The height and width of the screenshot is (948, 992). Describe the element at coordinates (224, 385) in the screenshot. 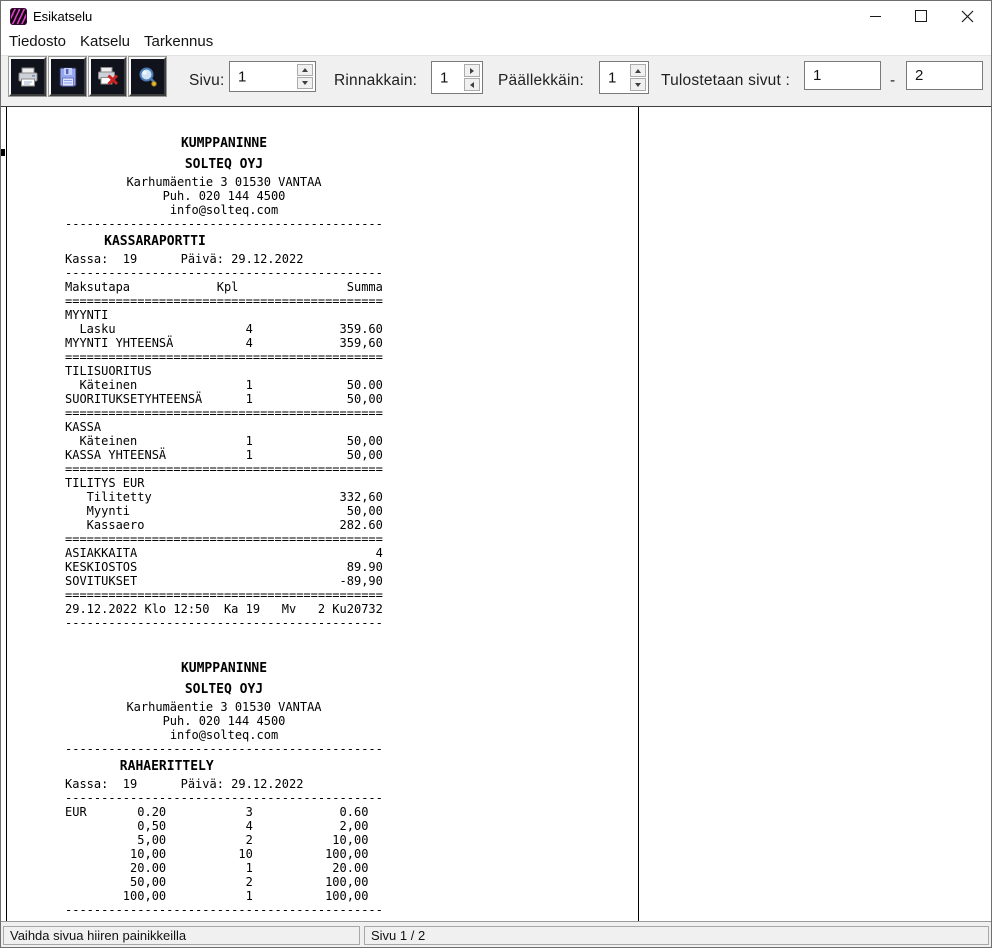

I see `receipt-line: Käteinen 1 50.00` at that location.